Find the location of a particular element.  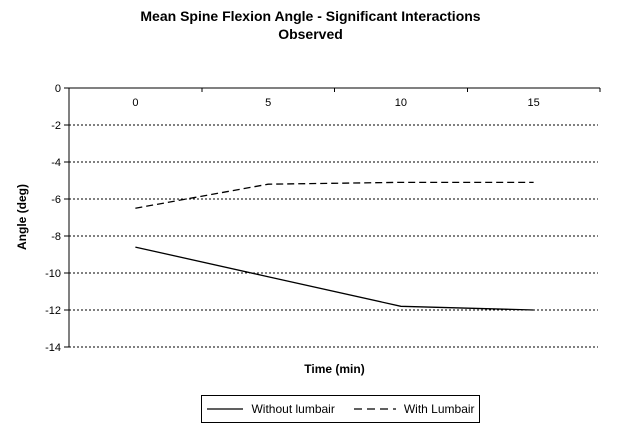

y-tick-label: -2 is located at coordinates (56, 126).